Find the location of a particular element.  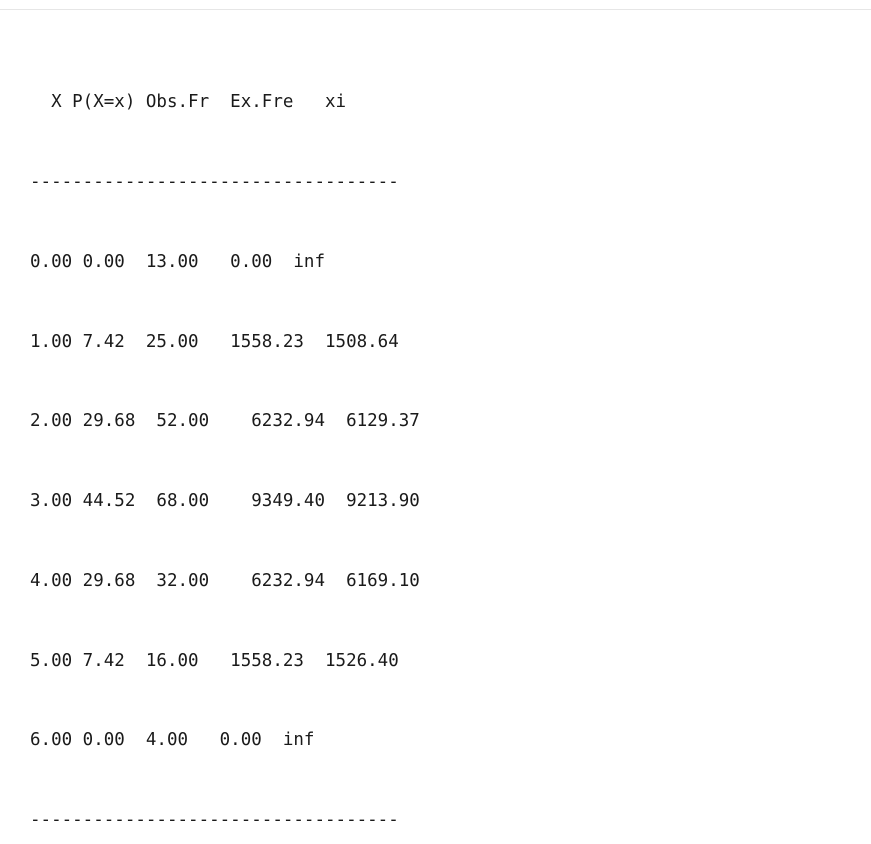

table-row: 3.00 44.52 68.00 9349.40 9213.90 is located at coordinates (225, 501).